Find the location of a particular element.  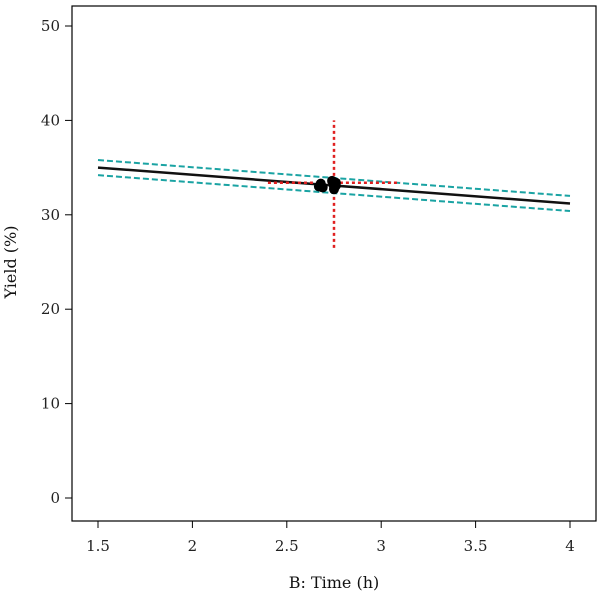

y-tick-label: 10 is located at coordinates (50, 404).